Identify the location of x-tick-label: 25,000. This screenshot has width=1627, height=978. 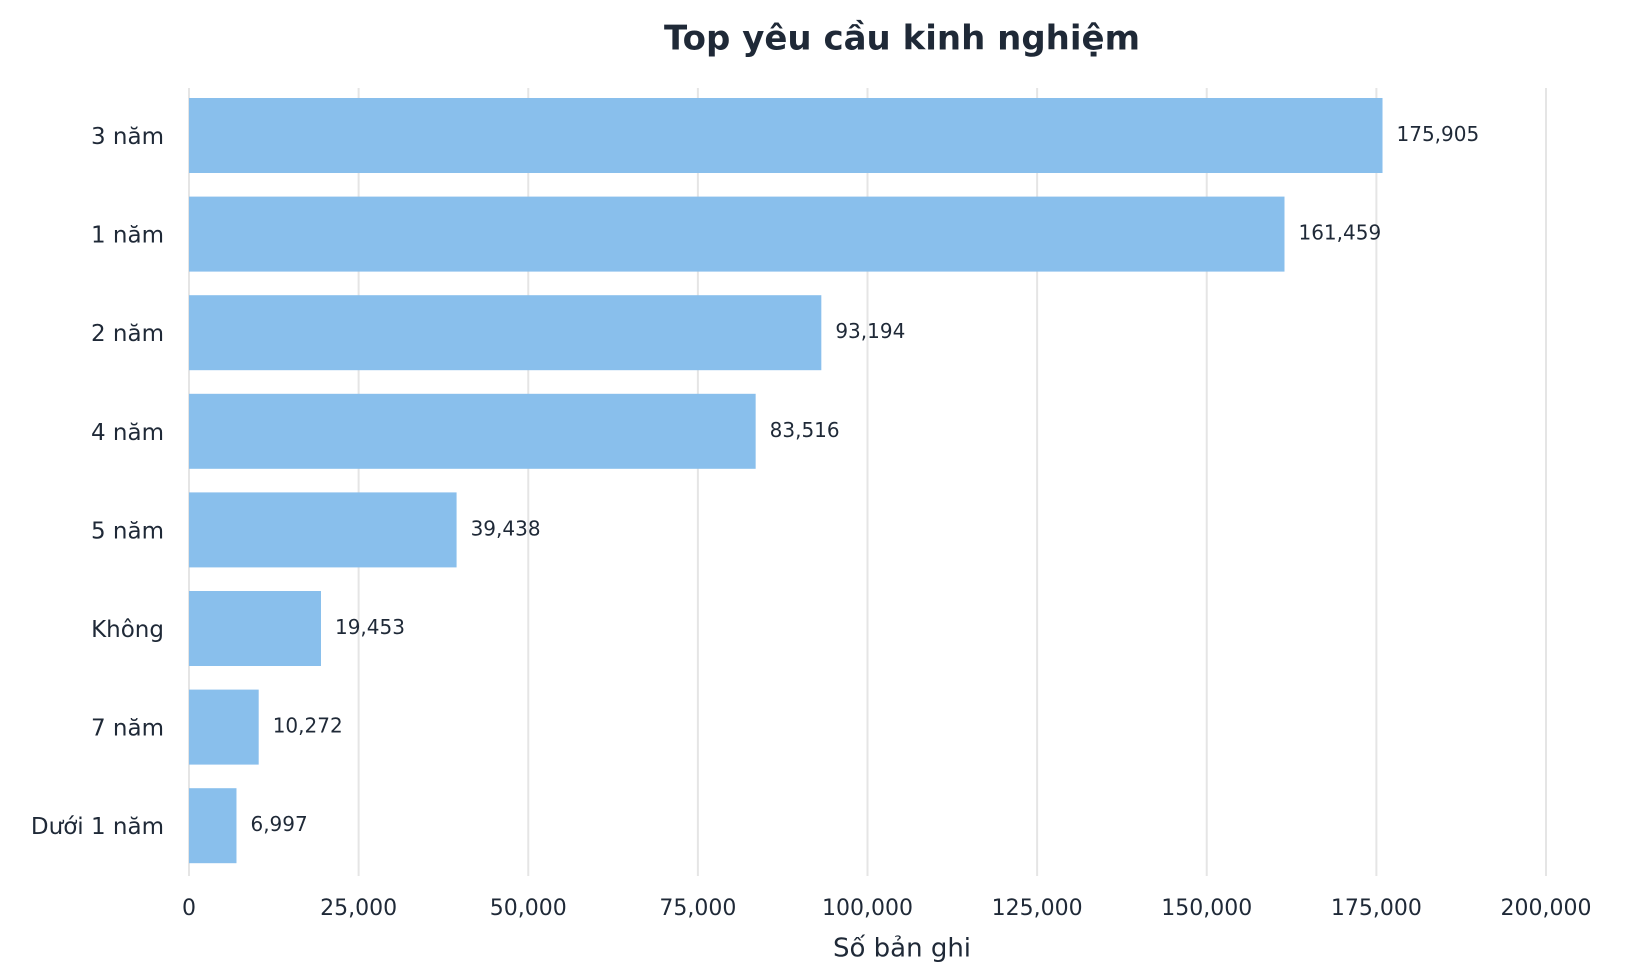
(358, 908).